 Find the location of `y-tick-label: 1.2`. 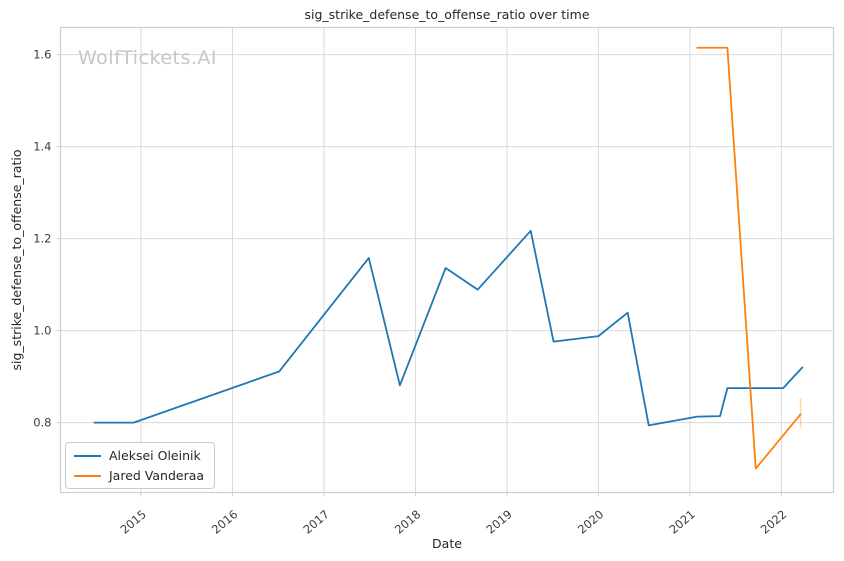

y-tick-label: 1.2 is located at coordinates (42, 239).